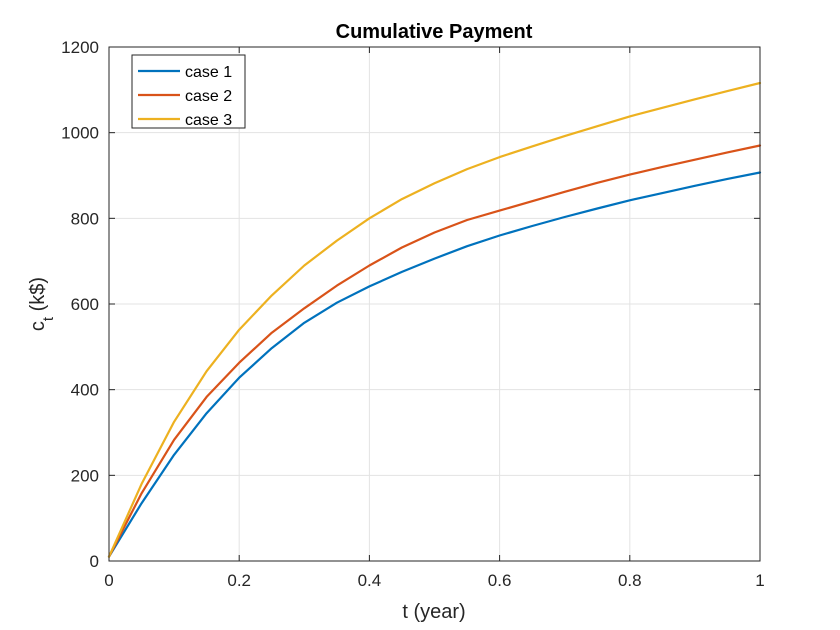 This screenshot has width=840, height=630. I want to click on y-tick-label: 0, so click(94, 561).